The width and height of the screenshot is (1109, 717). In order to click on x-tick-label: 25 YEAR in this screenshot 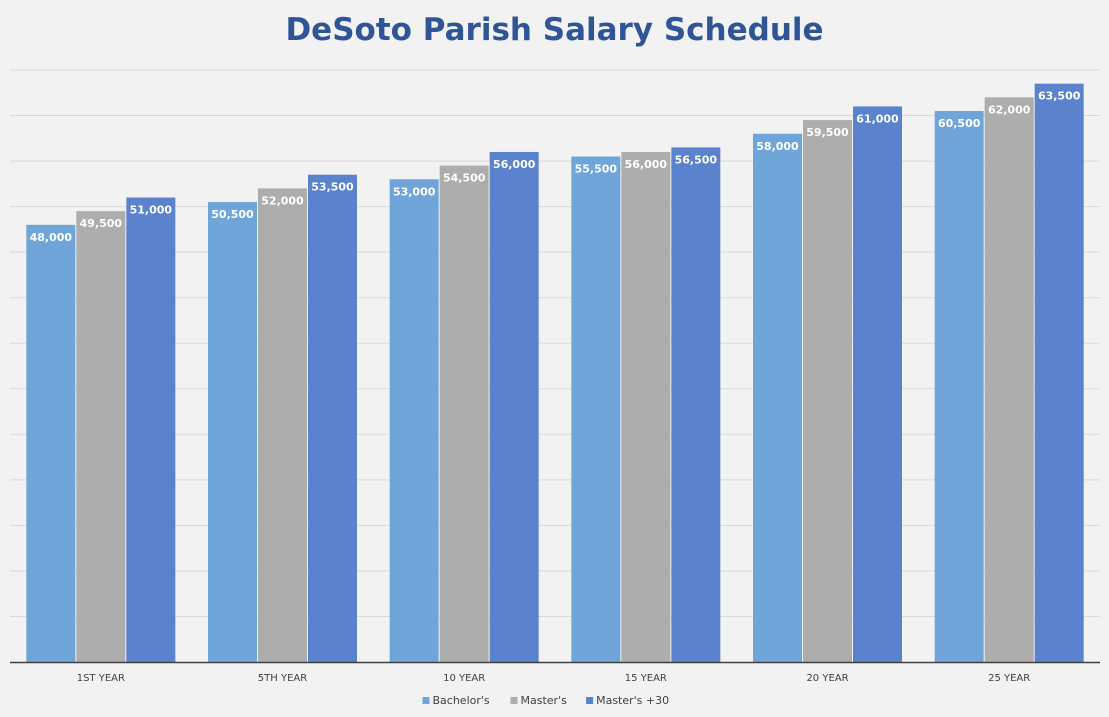, I will do `click(1009, 678)`.